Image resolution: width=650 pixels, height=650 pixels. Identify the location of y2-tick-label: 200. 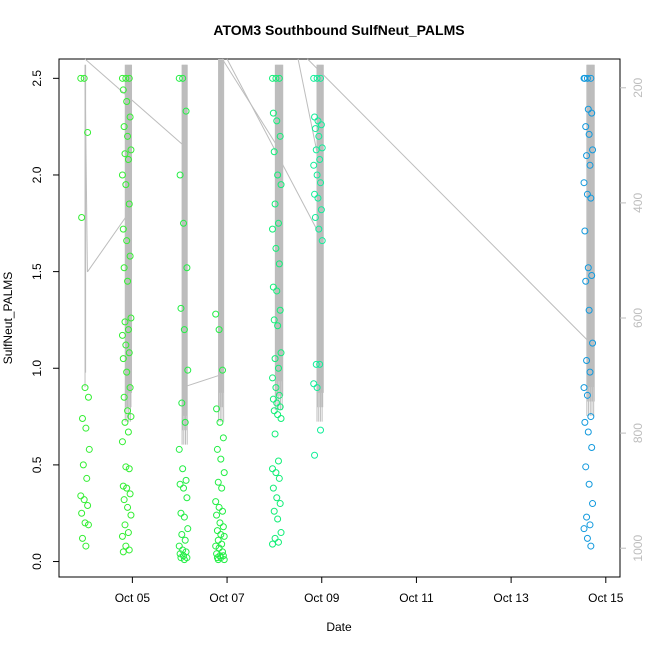
(638, 87).